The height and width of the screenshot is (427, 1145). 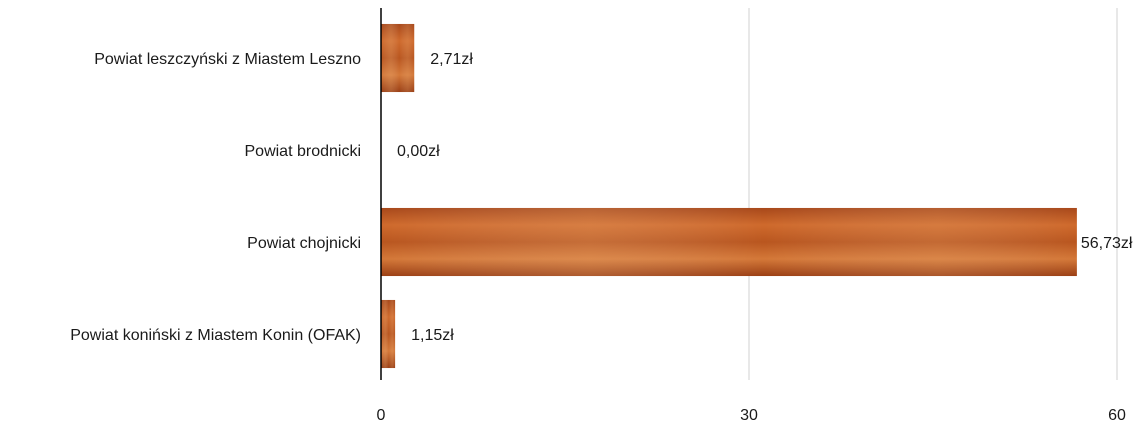 What do you see at coordinates (749, 415) in the screenshot?
I see `x-tick-label: 30` at bounding box center [749, 415].